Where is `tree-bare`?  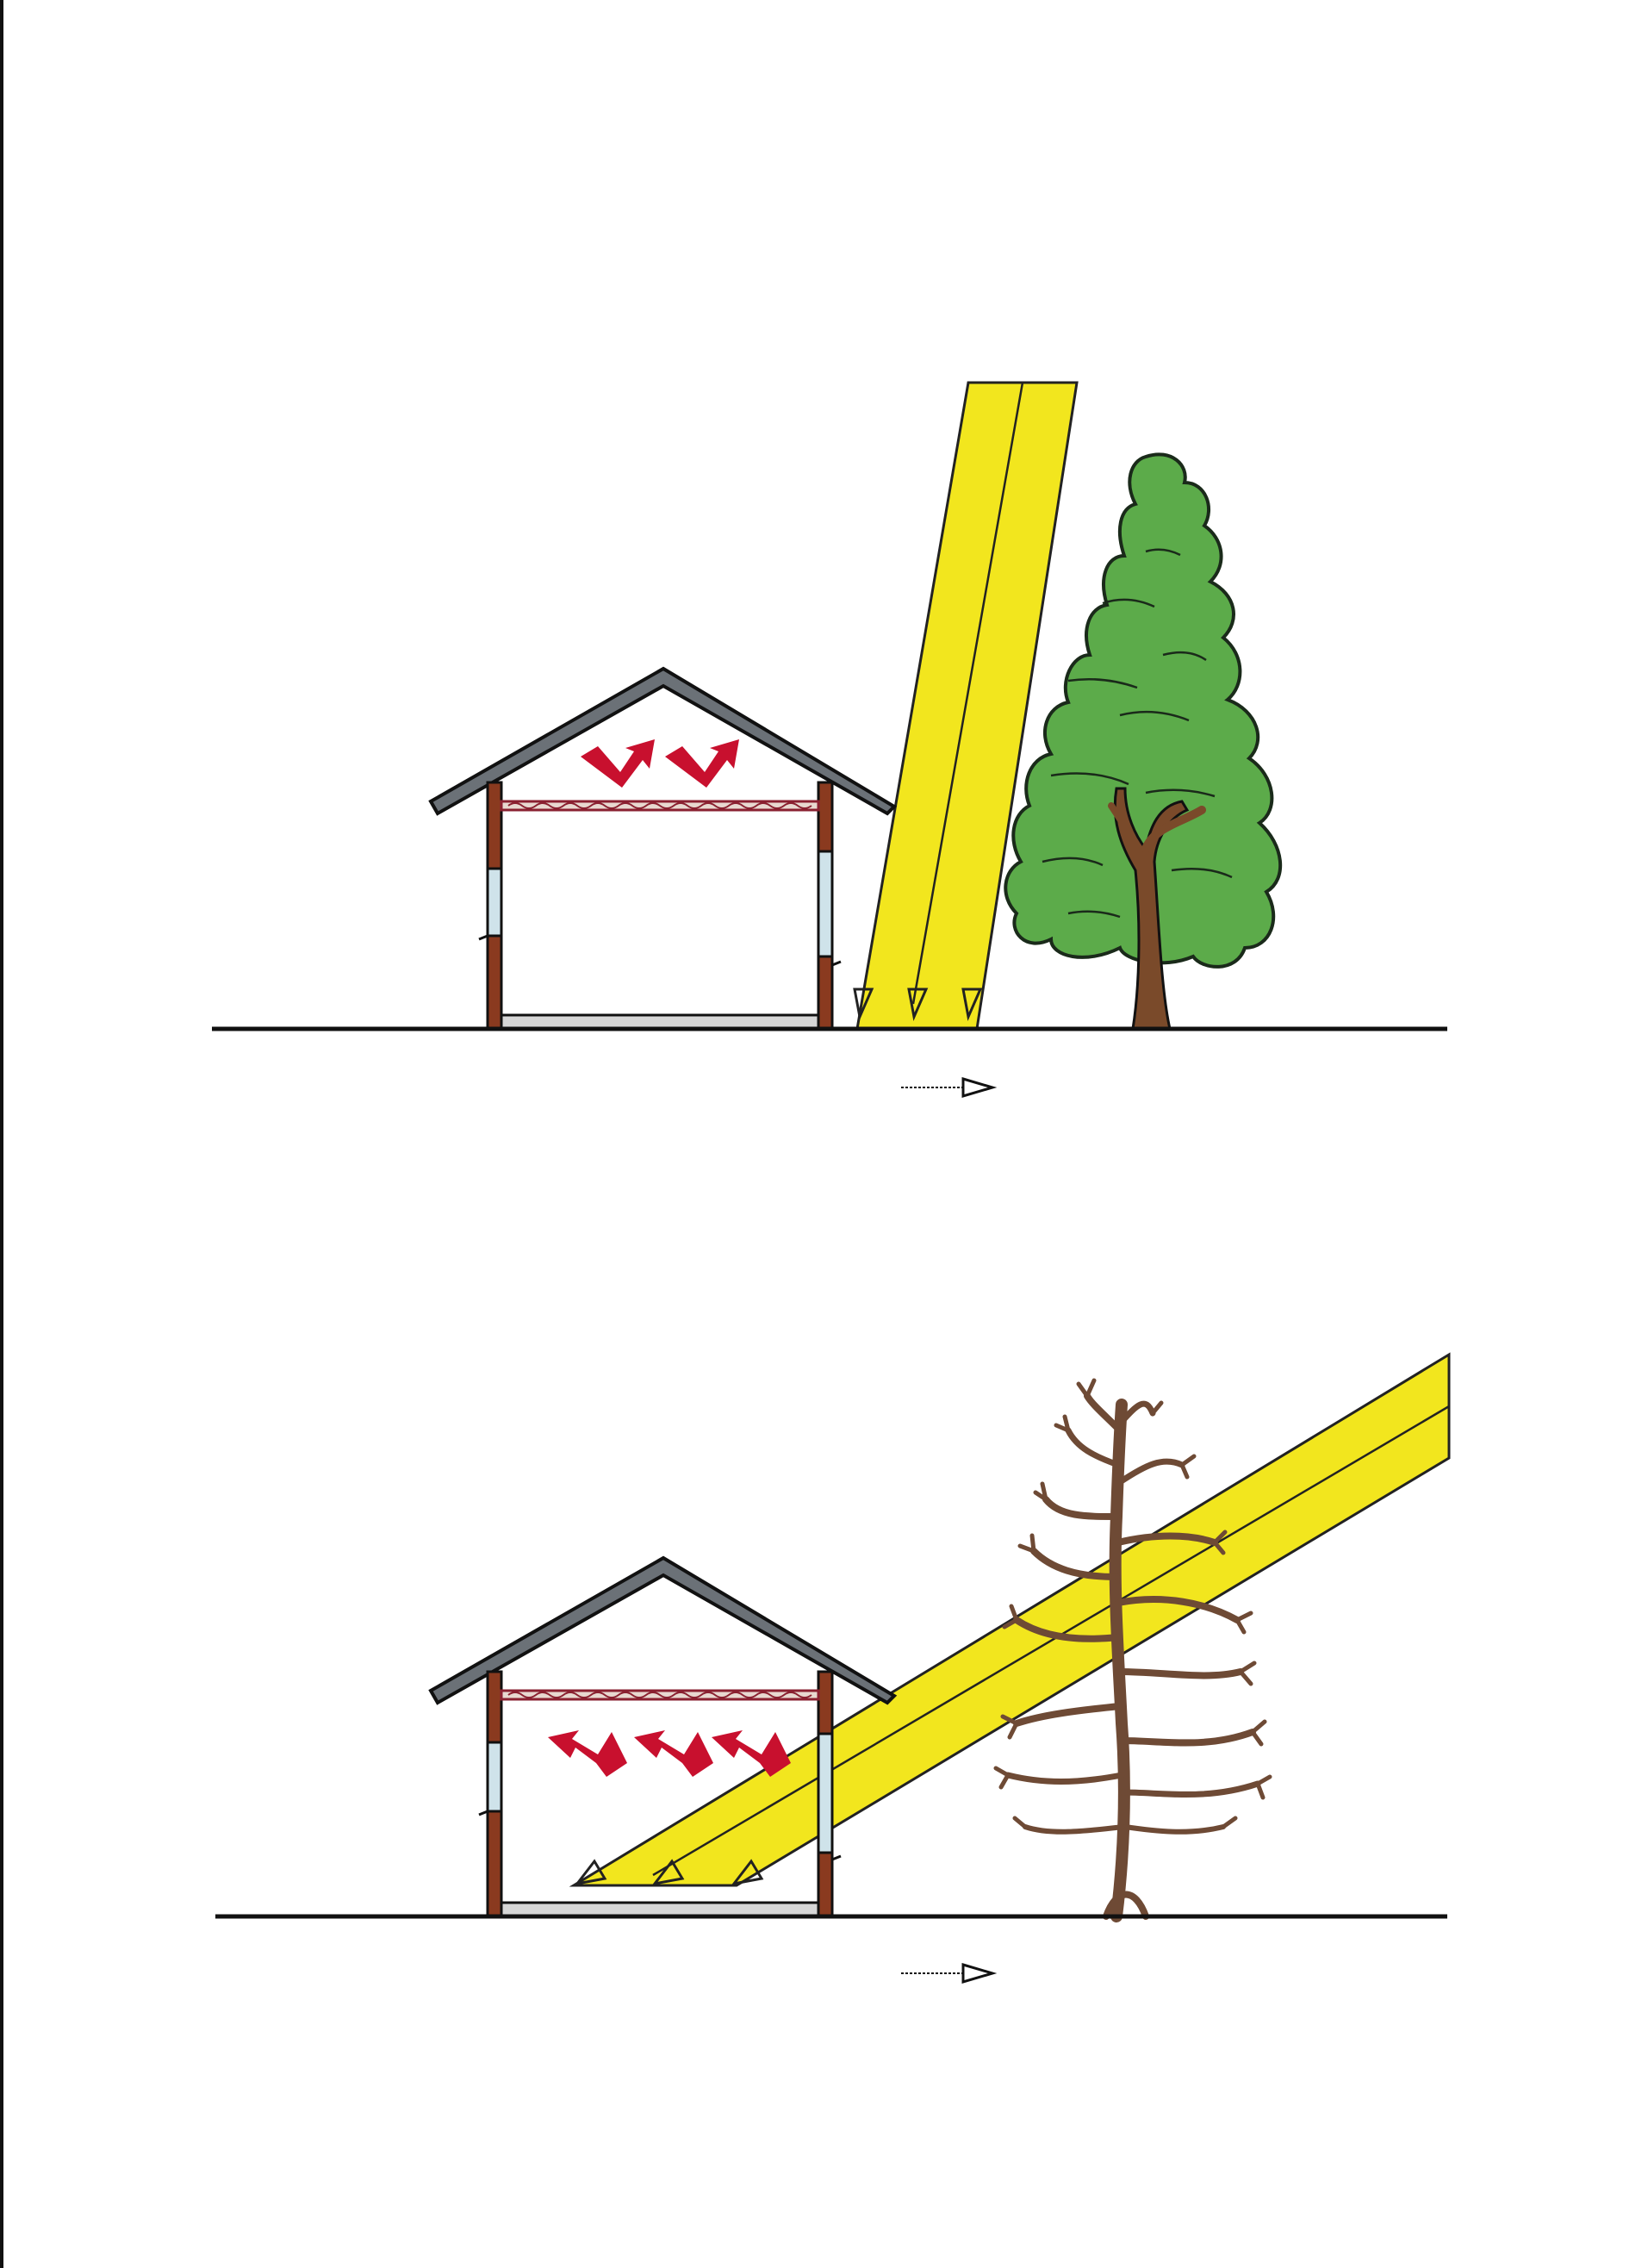
tree-bare is located at coordinates (1132, 1650).